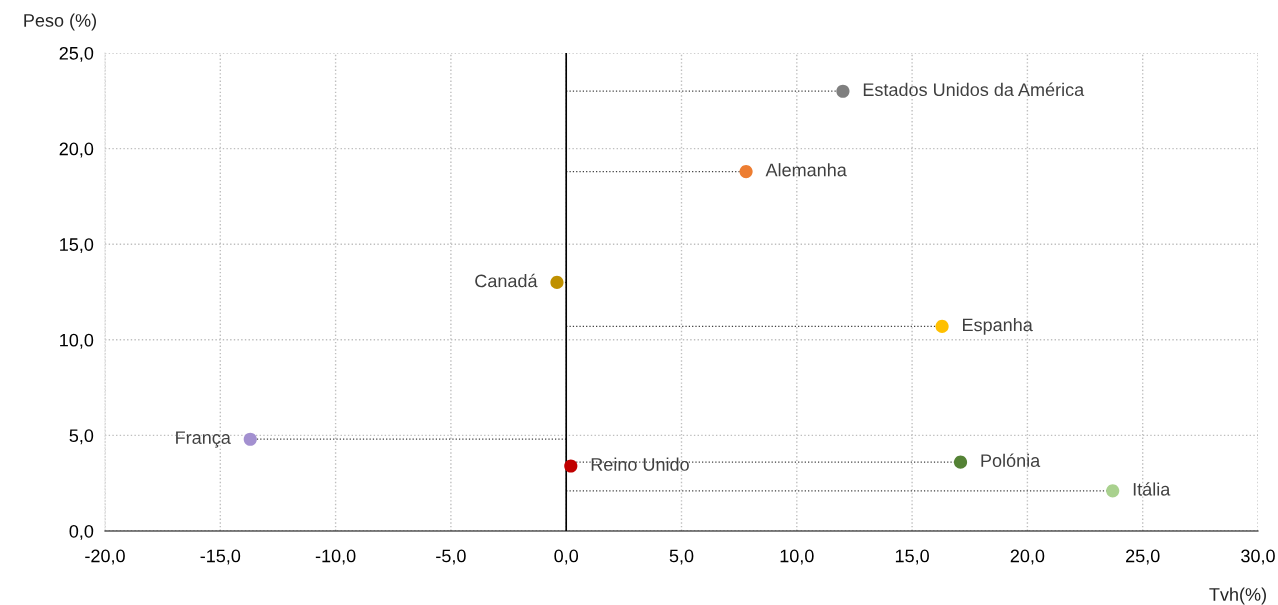 Image resolution: width=1278 pixels, height=605 pixels. What do you see at coordinates (1027, 557) in the screenshot?
I see `x-tick-label: 20,0` at bounding box center [1027, 557].